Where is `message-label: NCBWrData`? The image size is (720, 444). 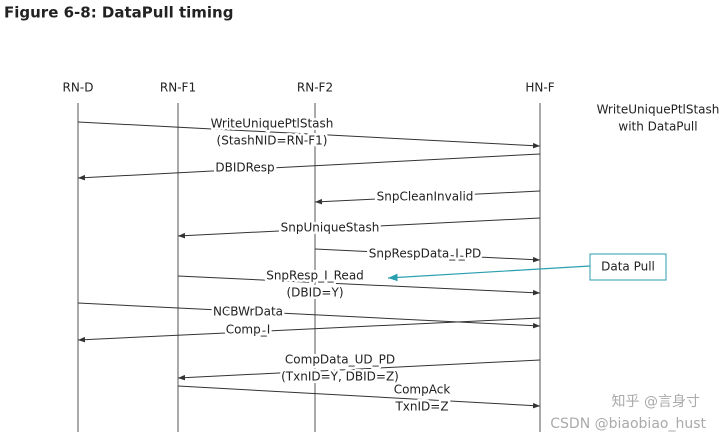 message-label: NCBWrData is located at coordinates (248, 312).